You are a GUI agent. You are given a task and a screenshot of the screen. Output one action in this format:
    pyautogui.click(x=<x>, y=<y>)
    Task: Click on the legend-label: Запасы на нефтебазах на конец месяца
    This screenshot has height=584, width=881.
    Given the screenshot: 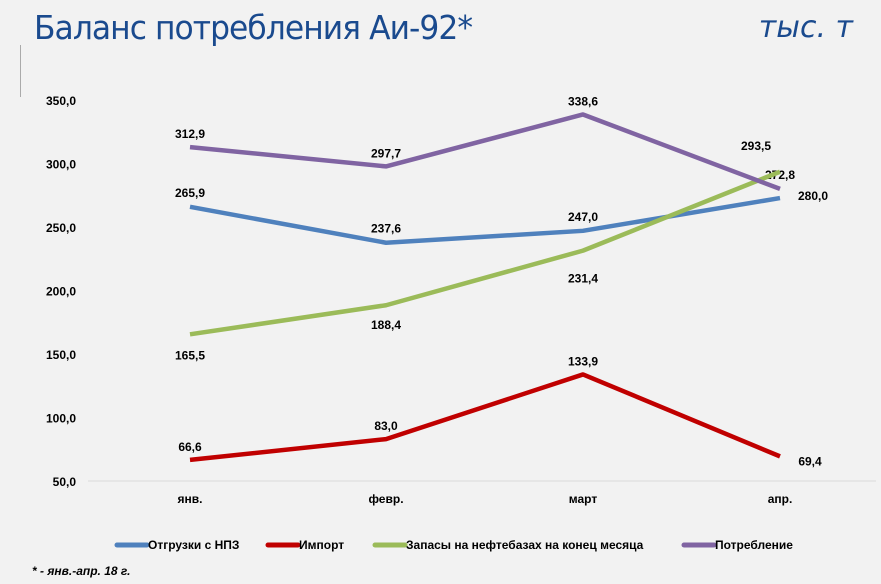 What is the action you would take?
    pyautogui.click(x=525, y=545)
    